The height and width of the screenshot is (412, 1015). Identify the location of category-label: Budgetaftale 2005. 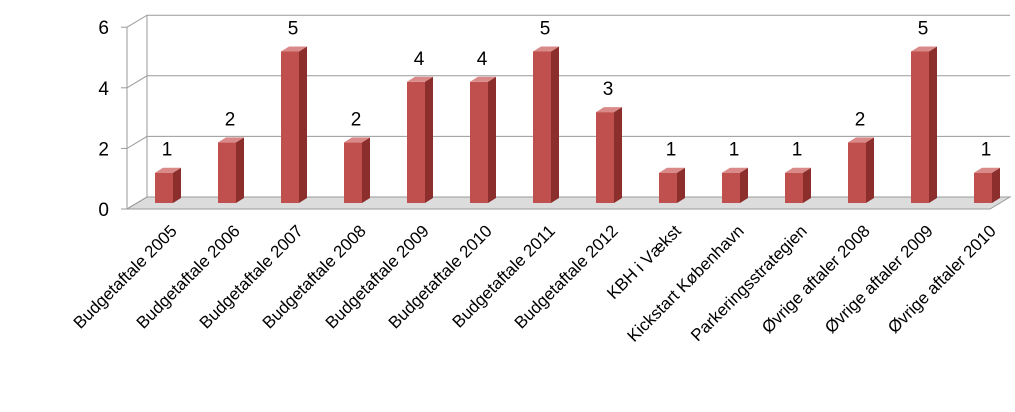
(125, 276).